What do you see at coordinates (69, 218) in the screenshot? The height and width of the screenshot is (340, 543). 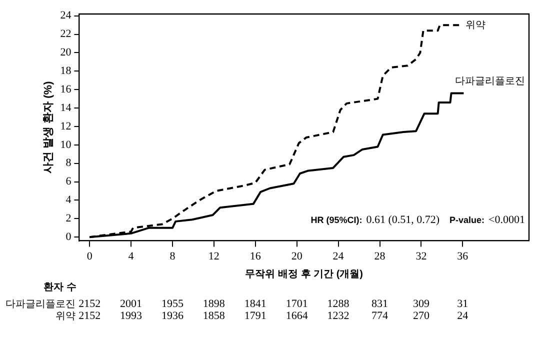 I see `y-tick-label: 2` at bounding box center [69, 218].